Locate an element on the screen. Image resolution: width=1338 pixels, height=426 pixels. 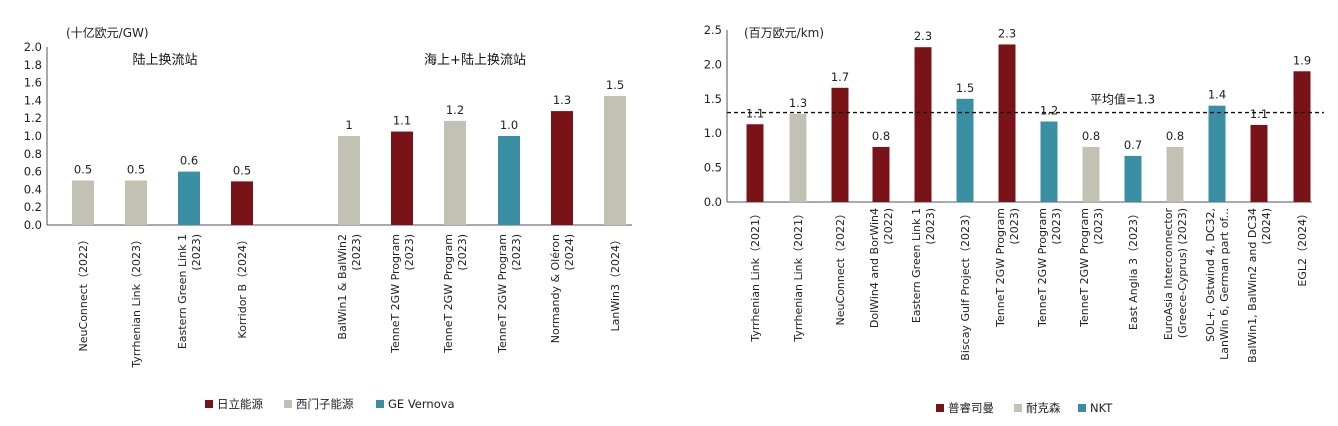
group-label-onshore: 陆上换流站 is located at coordinates (164, 60).